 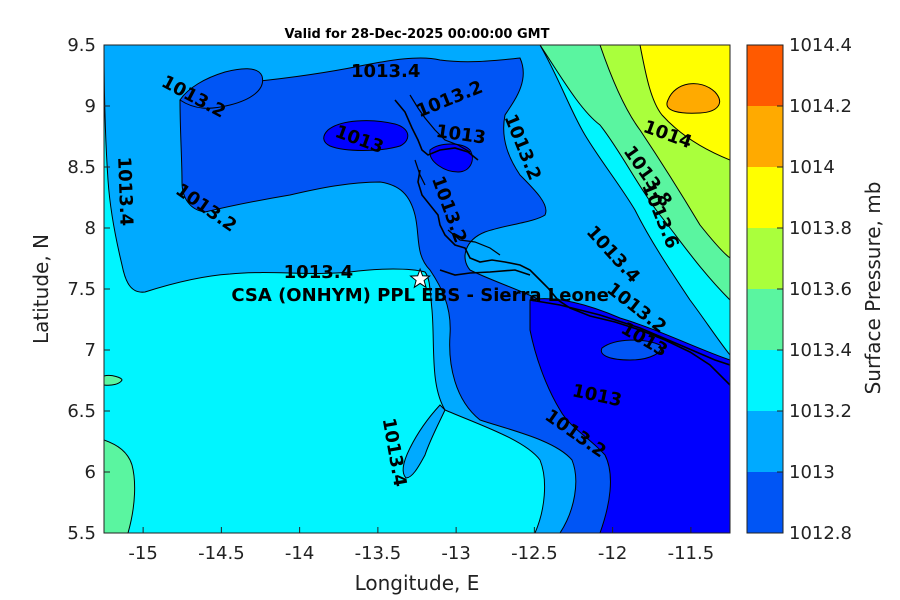 What do you see at coordinates (41, 289) in the screenshot?
I see `y-axis-label: Latitude, N` at bounding box center [41, 289].